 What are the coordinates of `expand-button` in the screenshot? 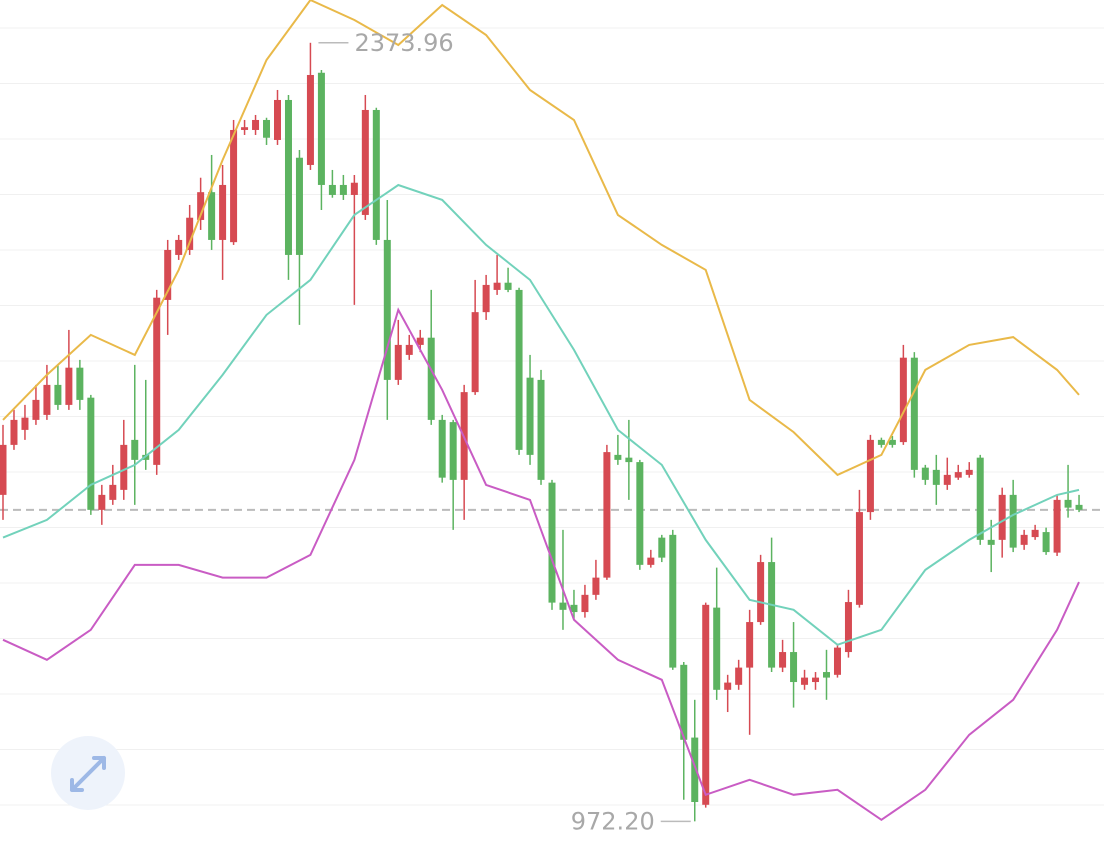 It's located at (88, 773).